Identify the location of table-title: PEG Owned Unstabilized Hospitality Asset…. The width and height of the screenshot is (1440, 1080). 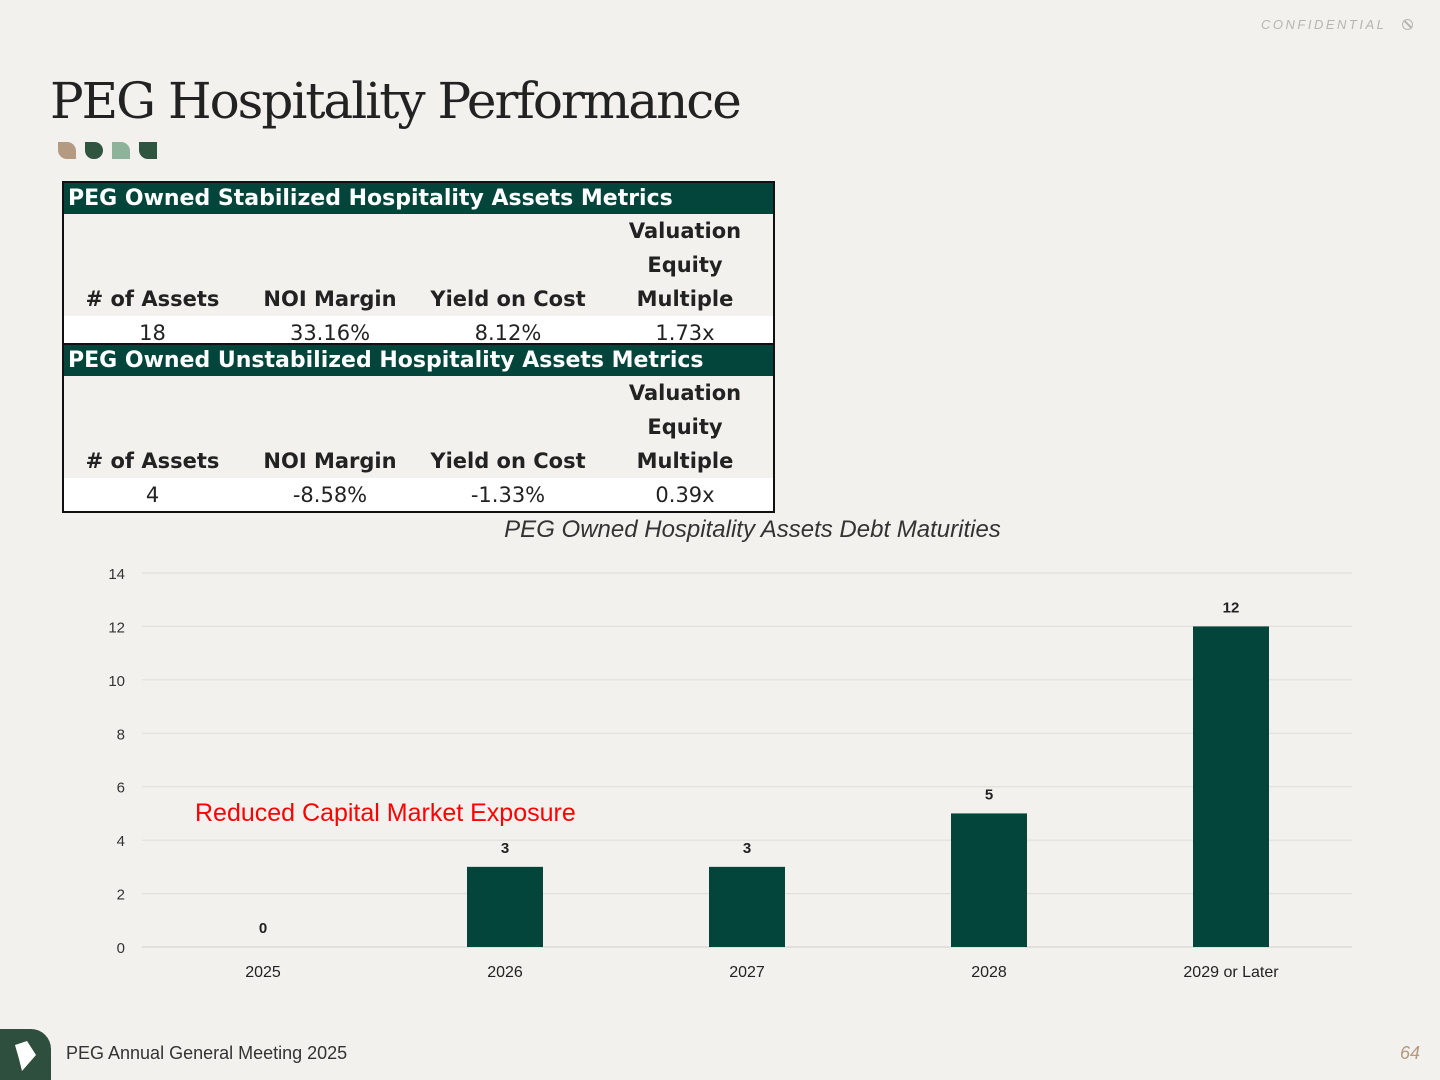
(418, 360).